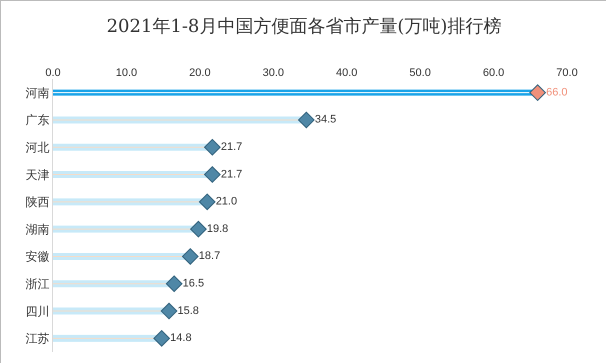  Describe the element at coordinates (227, 202) in the screenshot. I see `data-label: 21.0` at that location.